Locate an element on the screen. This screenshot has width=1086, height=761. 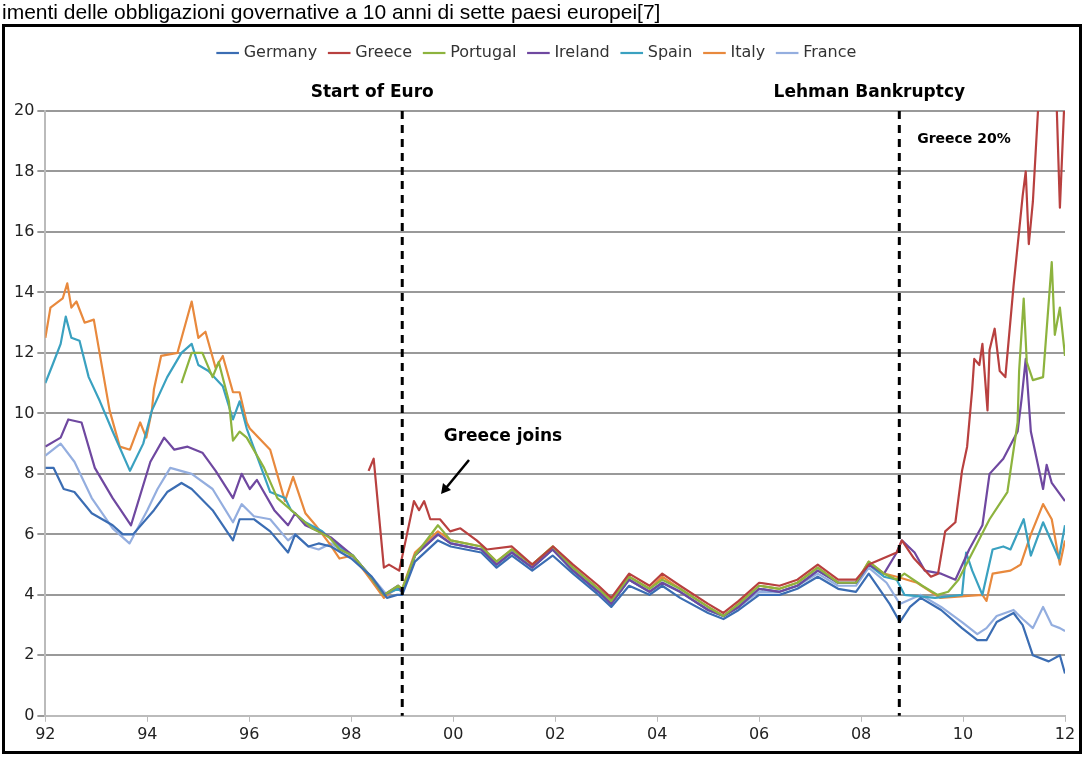
y-tick-label: 6 is located at coordinates (29, 533).